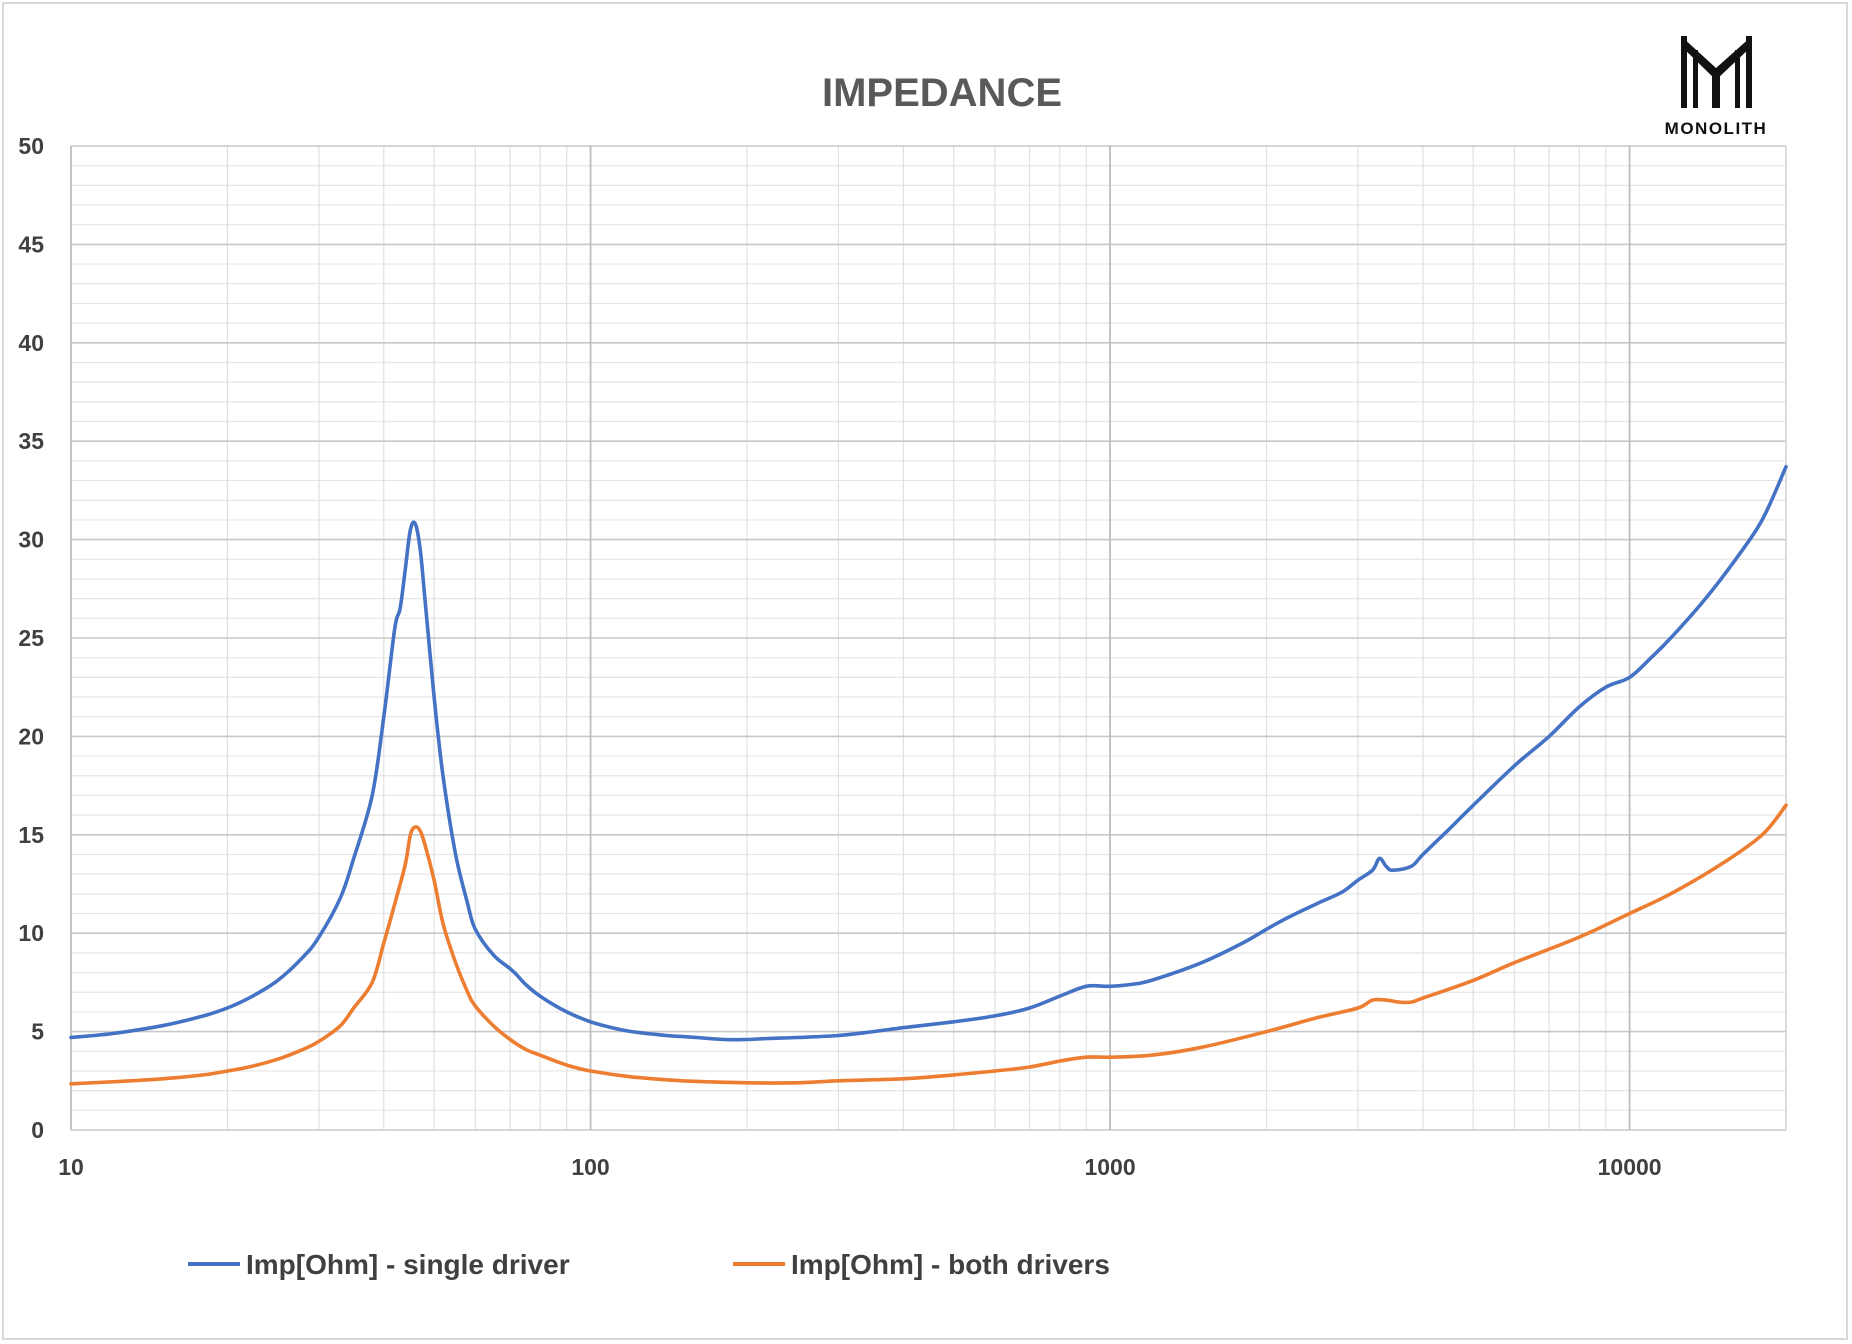  What do you see at coordinates (408, 1264) in the screenshot?
I see `legend-label-single-driver: Imp[Ohm] - single driver` at bounding box center [408, 1264].